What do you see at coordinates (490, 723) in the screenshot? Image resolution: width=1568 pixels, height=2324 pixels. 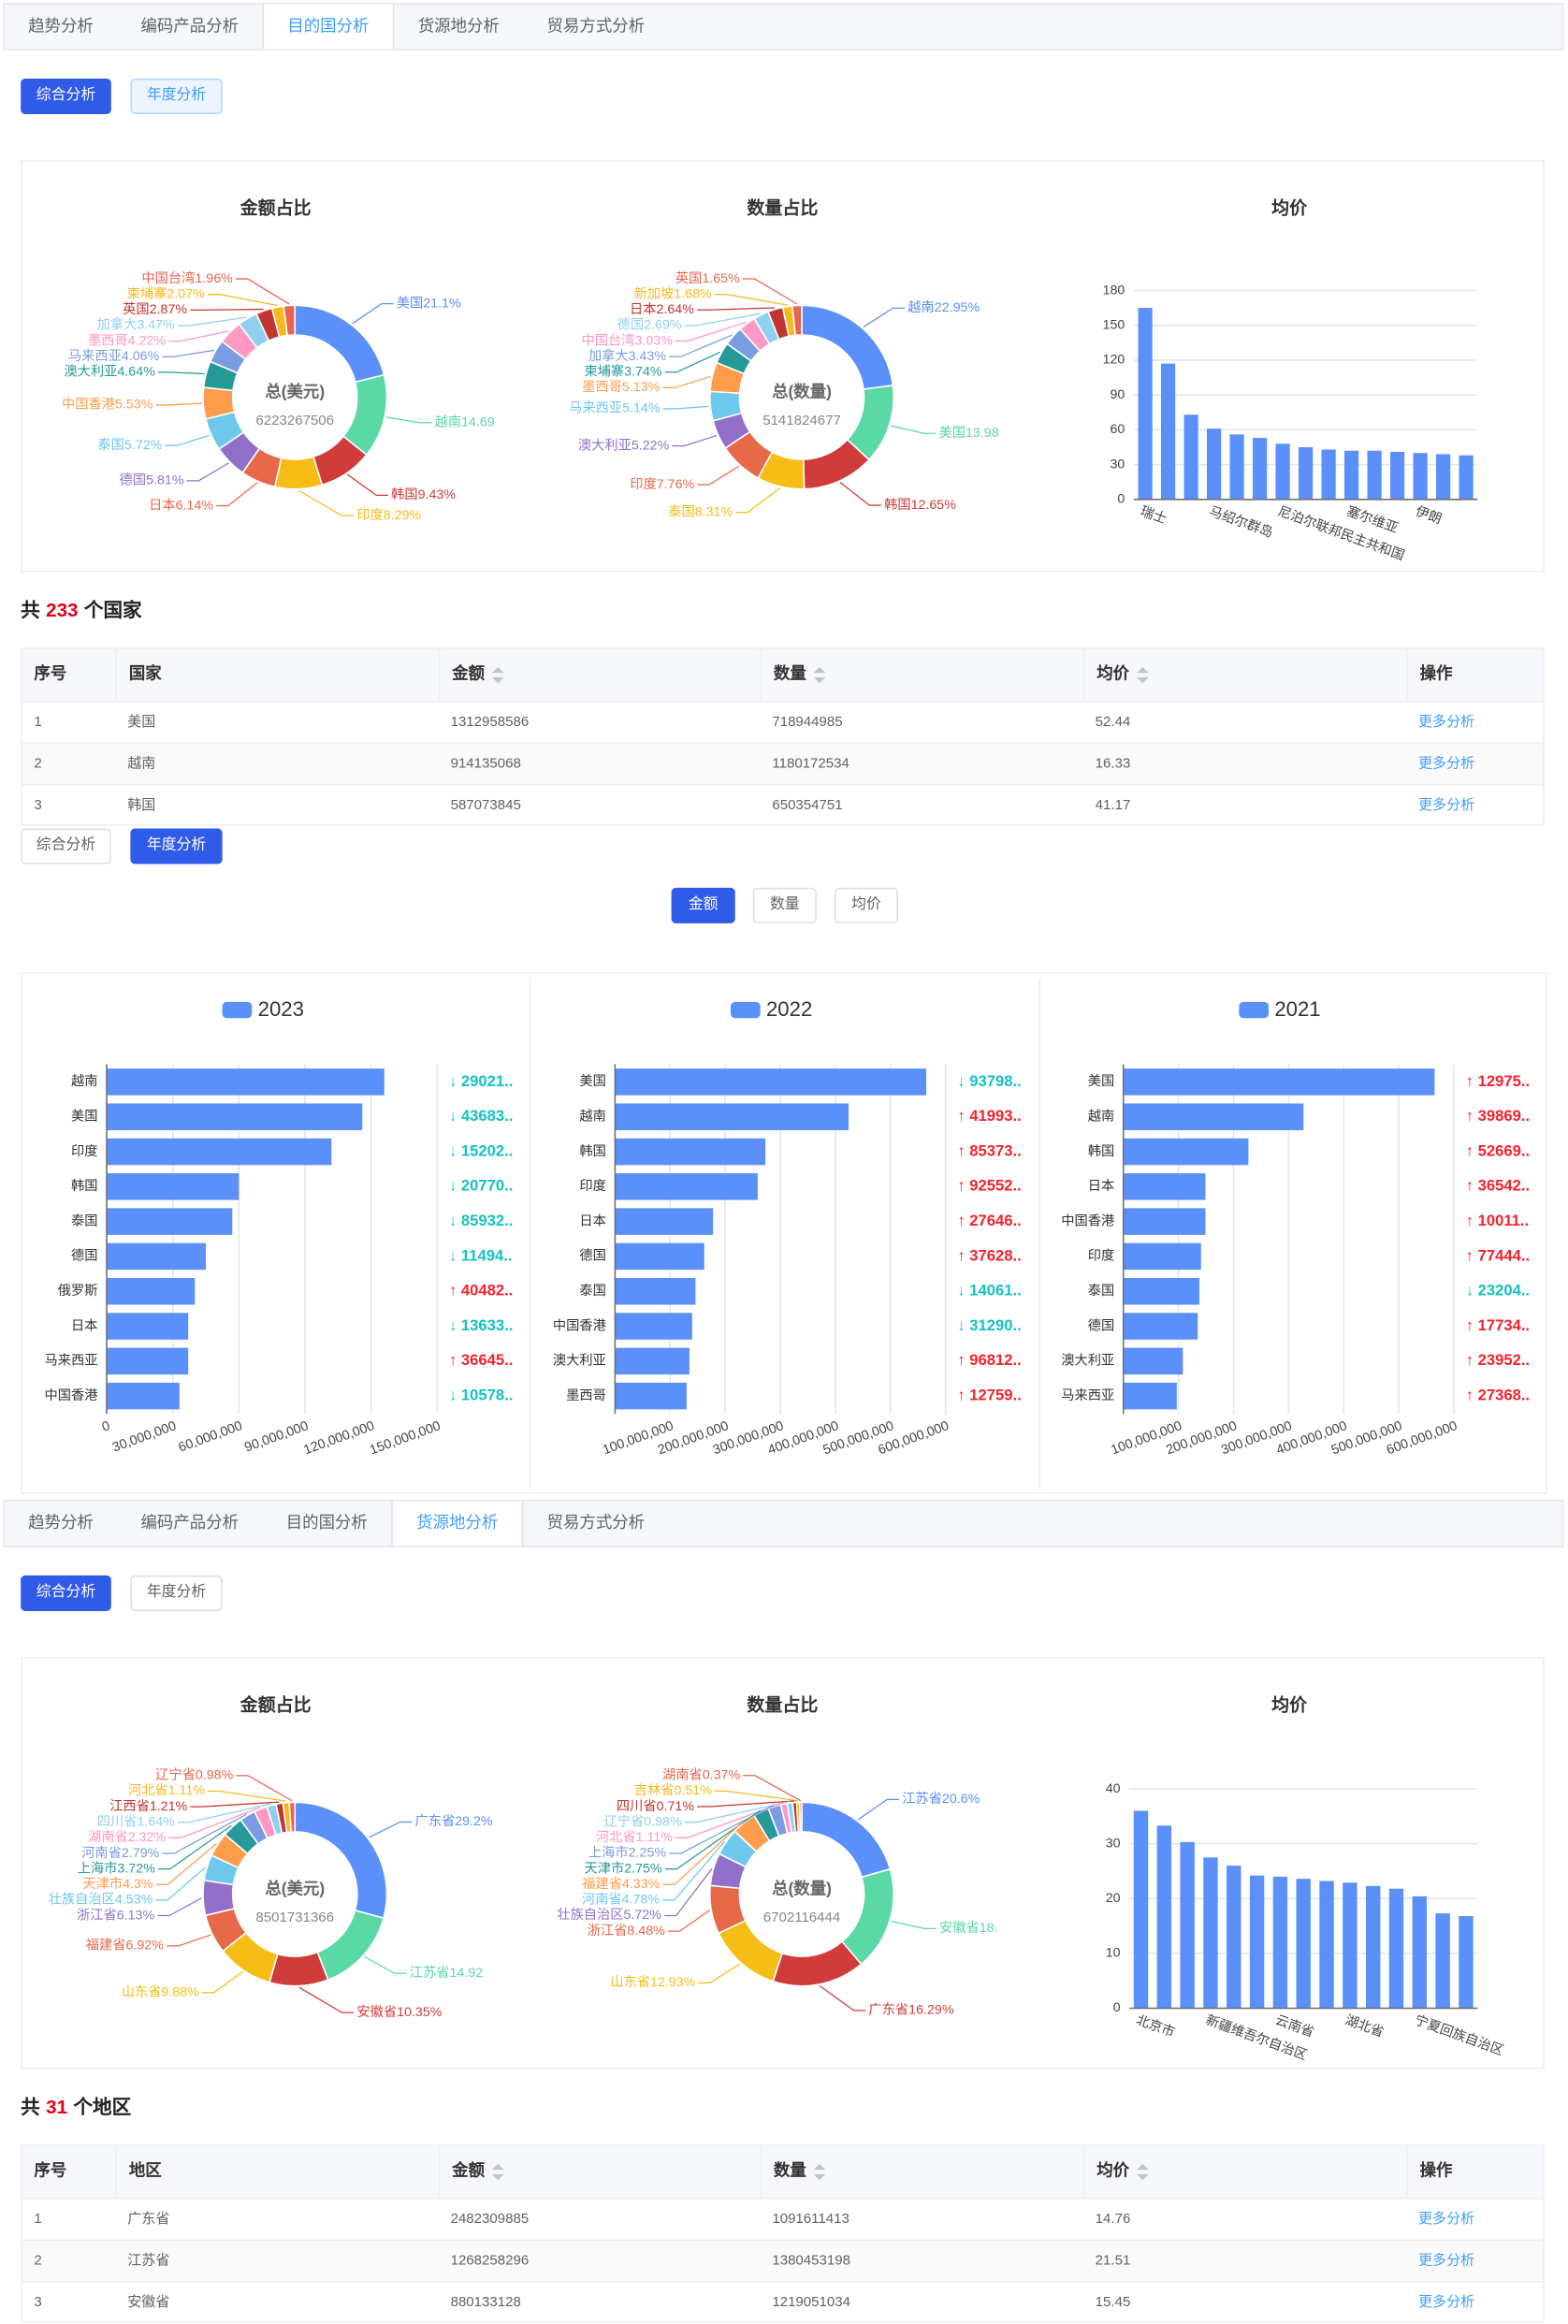 I see `table-cell: 1312958586` at bounding box center [490, 723].